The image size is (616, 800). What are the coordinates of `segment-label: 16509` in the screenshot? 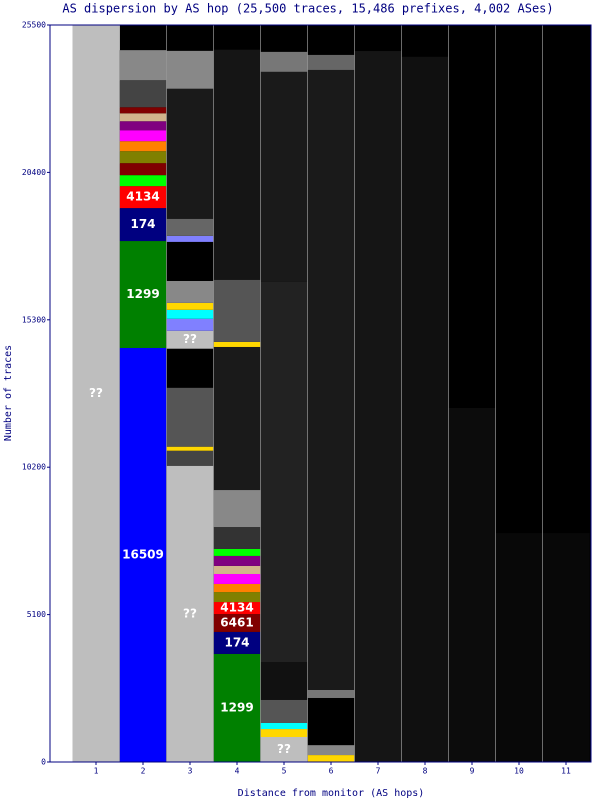 It's located at (143, 554).